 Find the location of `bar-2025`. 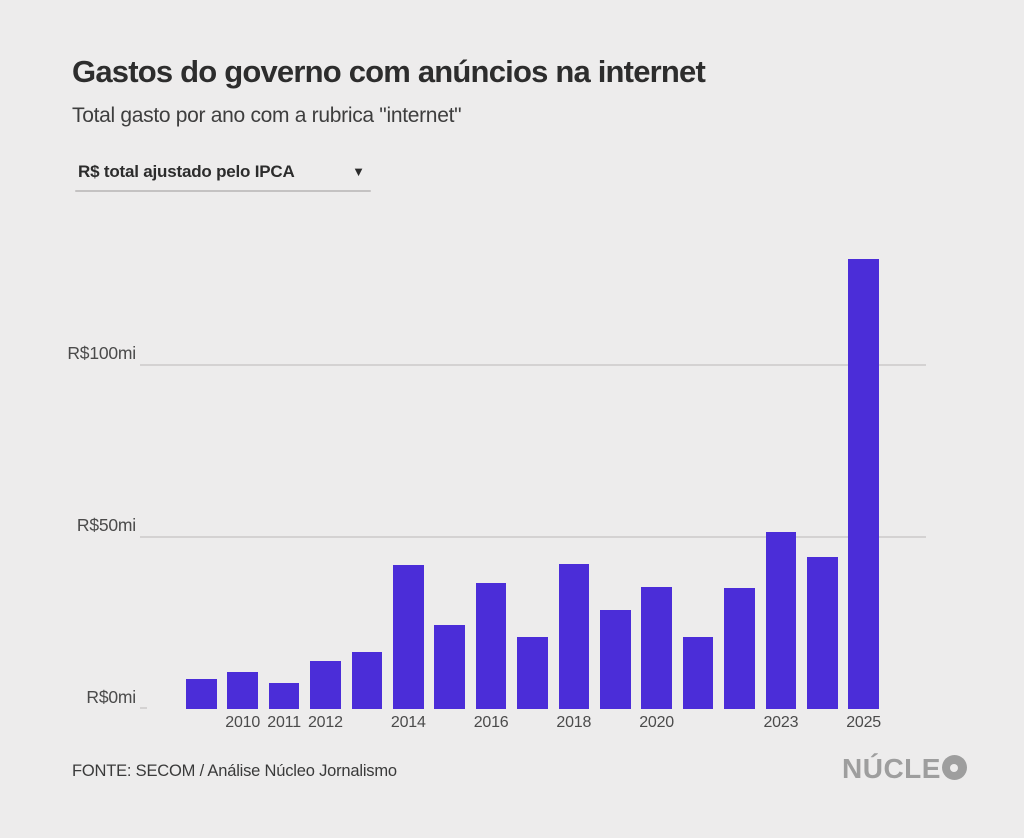

bar-2025 is located at coordinates (863, 484).